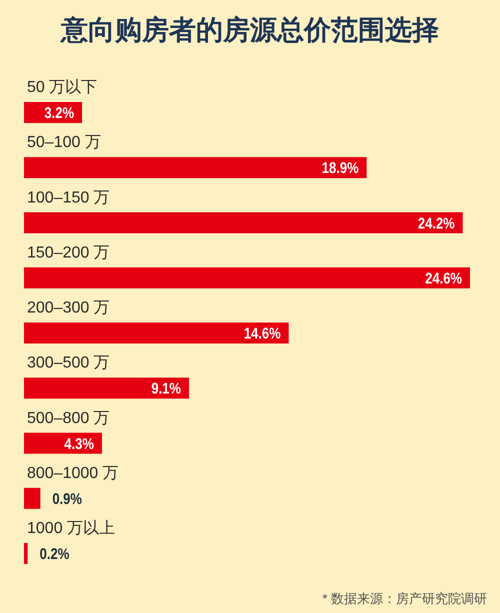  I want to click on value-label: 9.1%, so click(166, 389).